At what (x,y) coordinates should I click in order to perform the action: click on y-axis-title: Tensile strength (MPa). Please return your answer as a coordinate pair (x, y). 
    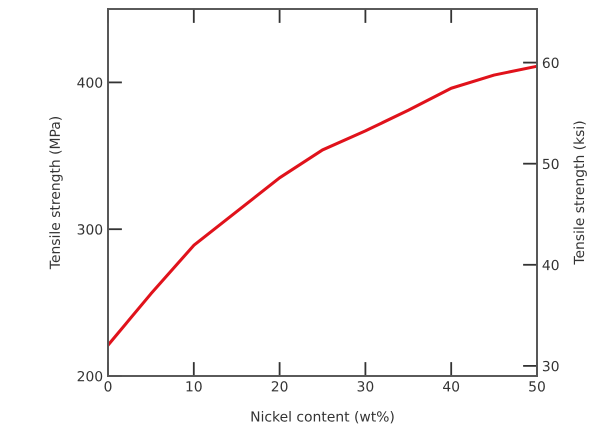
    Looking at the image, I should click on (56, 193).